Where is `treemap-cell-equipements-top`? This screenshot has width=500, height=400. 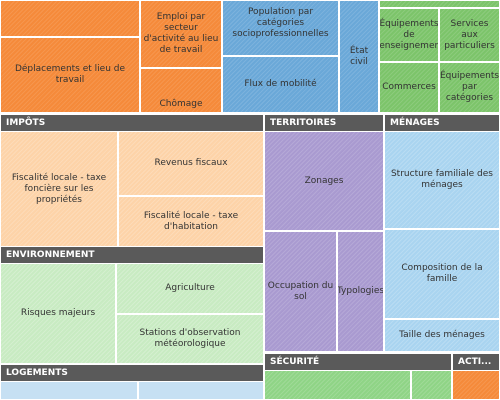
treemap-cell-equipements-top is located at coordinates (439, 4).